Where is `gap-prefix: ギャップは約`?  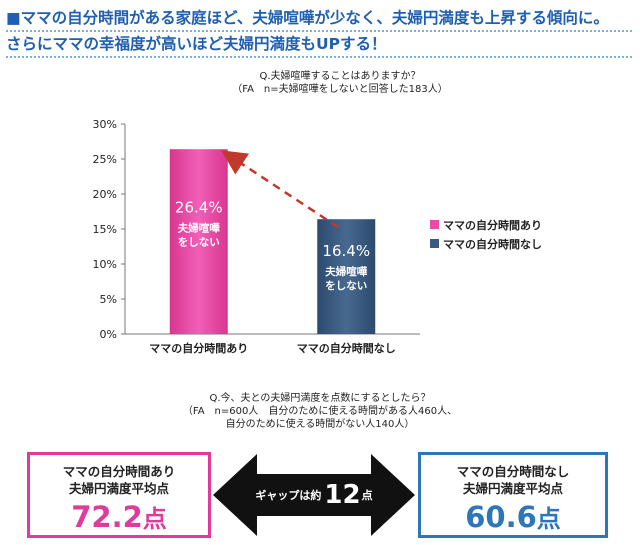 gap-prefix: ギャップは約 is located at coordinates (288, 495).